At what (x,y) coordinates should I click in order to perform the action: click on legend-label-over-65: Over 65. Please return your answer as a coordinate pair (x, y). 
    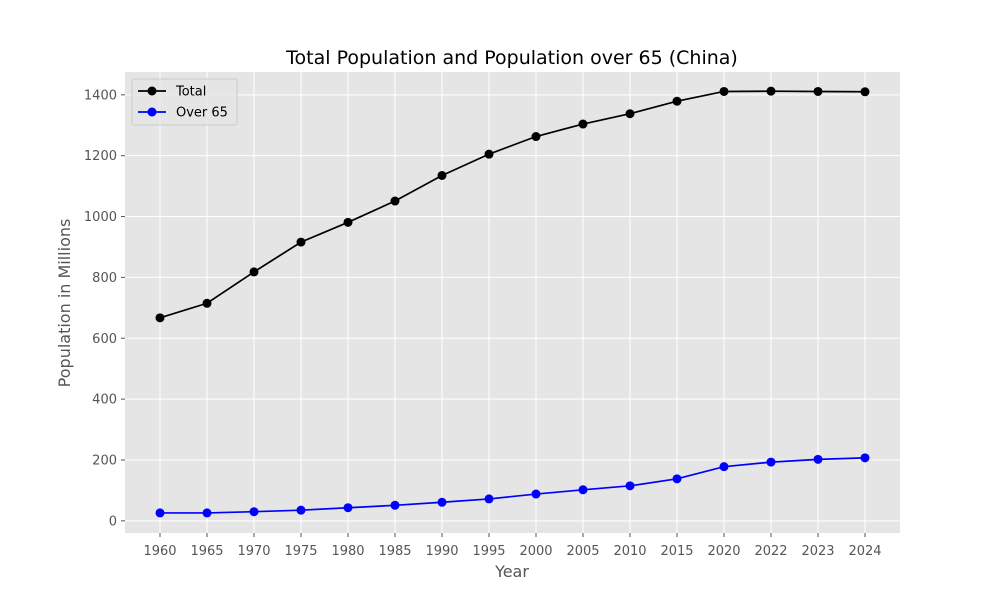
    Looking at the image, I should click on (202, 113).